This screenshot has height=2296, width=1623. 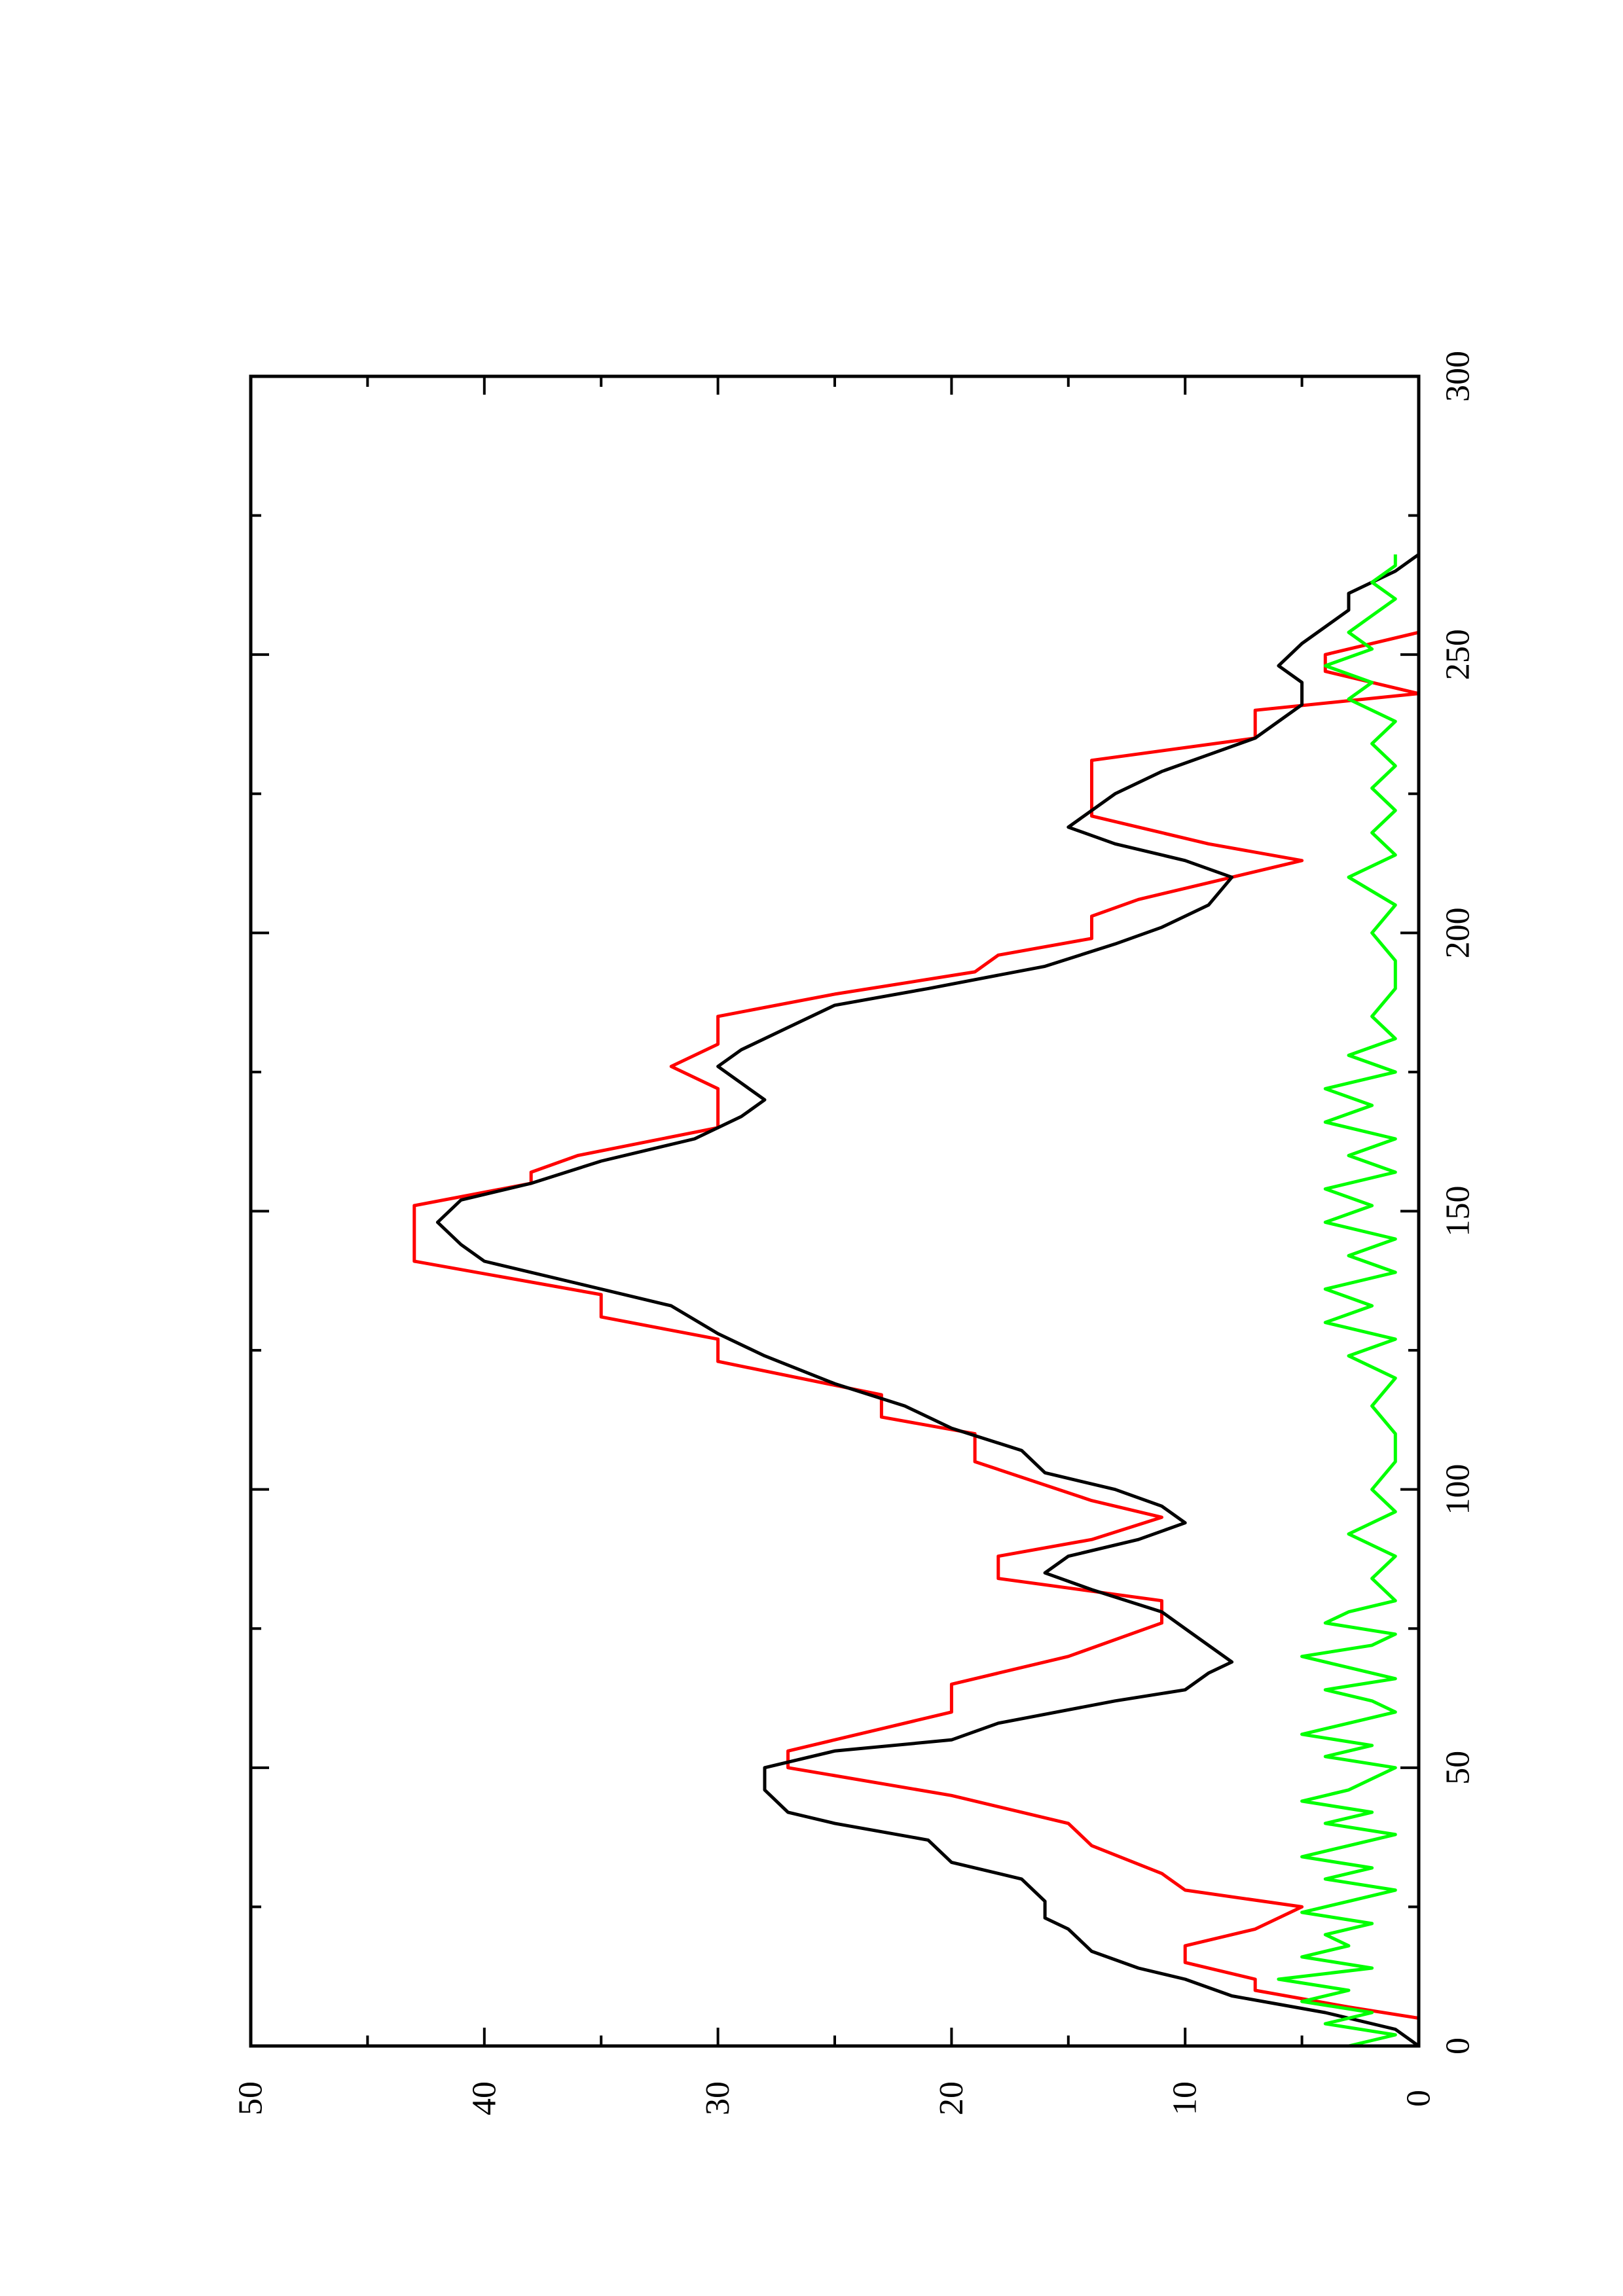 What do you see at coordinates (1458, 376) in the screenshot?
I see `x-tick-label: 300` at bounding box center [1458, 376].